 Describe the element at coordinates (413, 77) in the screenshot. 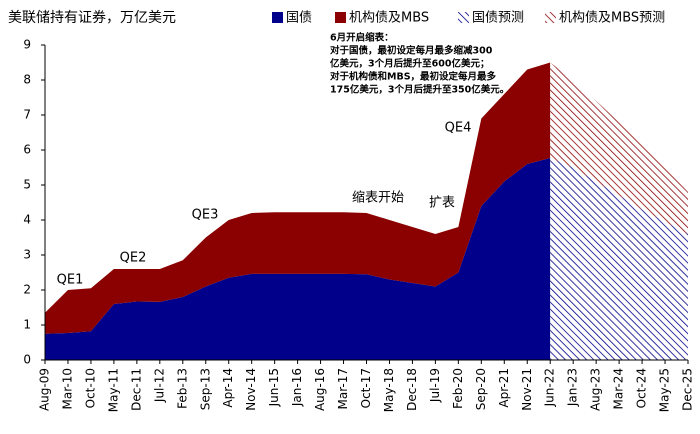

I see `note-line: 对于机构债和MBS，最初设定每月最多` at that location.